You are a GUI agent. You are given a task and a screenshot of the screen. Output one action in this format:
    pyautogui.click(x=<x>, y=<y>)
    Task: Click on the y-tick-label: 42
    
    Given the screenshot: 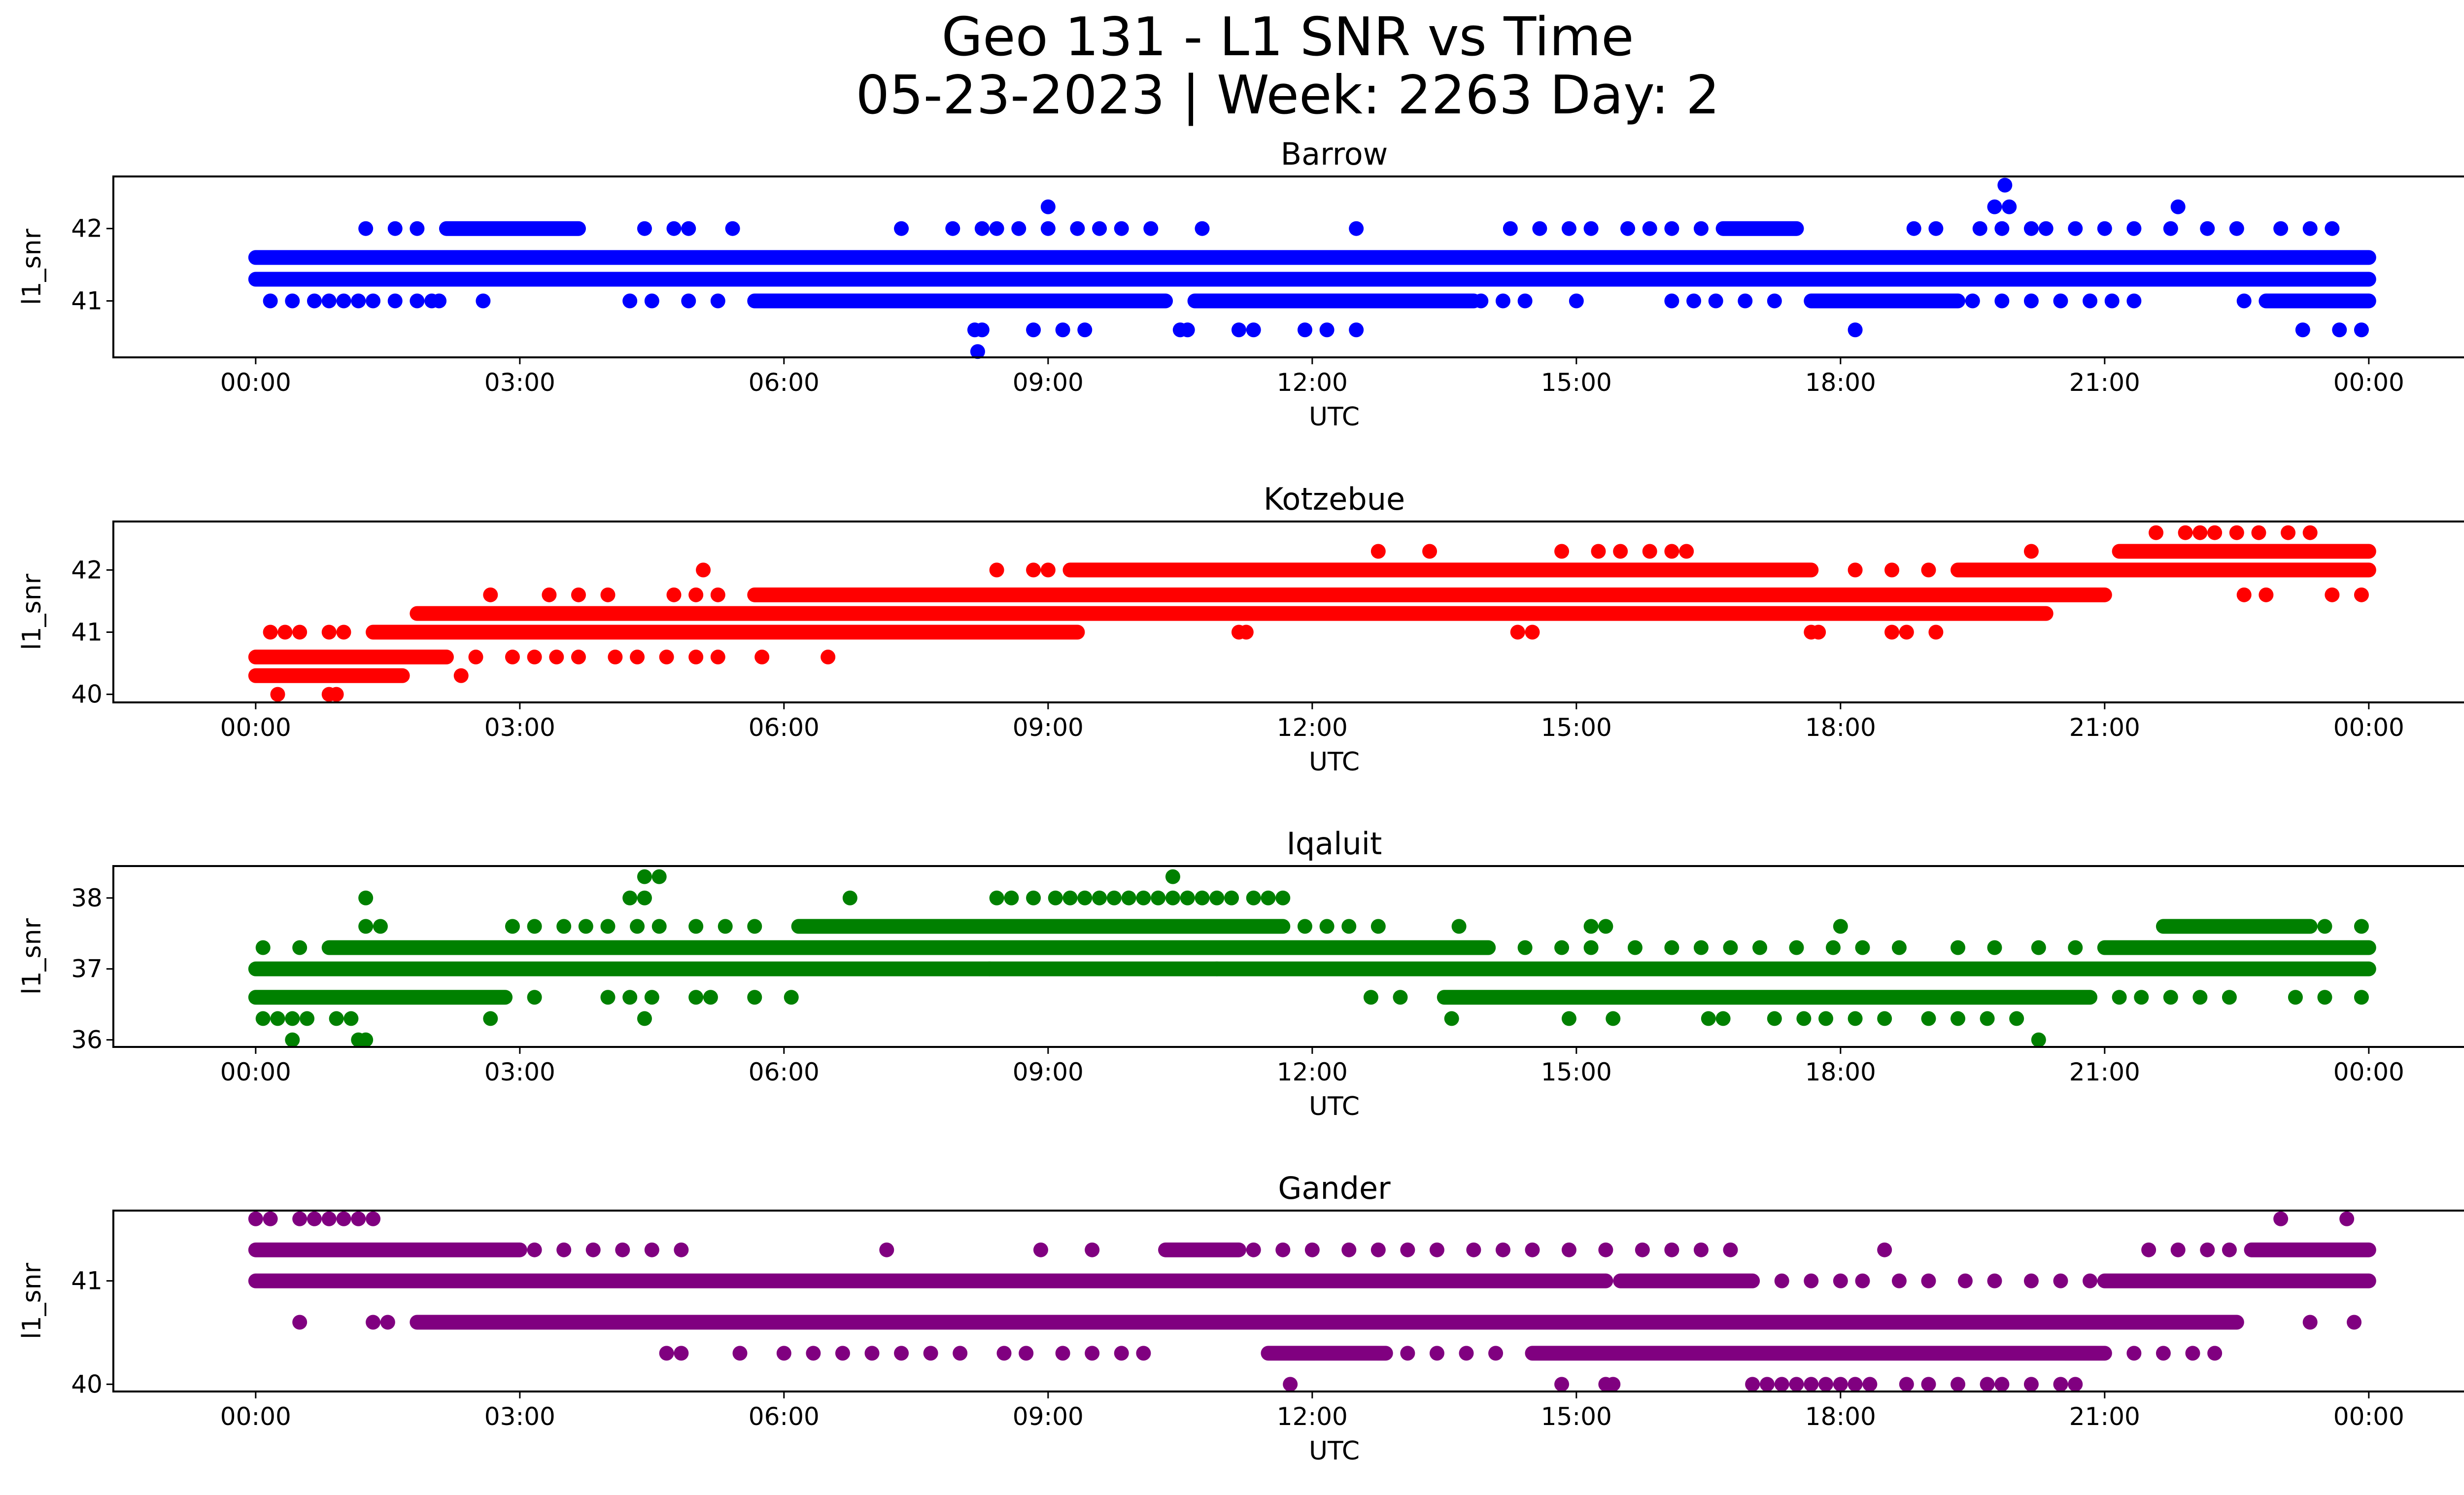 What is the action you would take?
    pyautogui.click(x=87, y=570)
    